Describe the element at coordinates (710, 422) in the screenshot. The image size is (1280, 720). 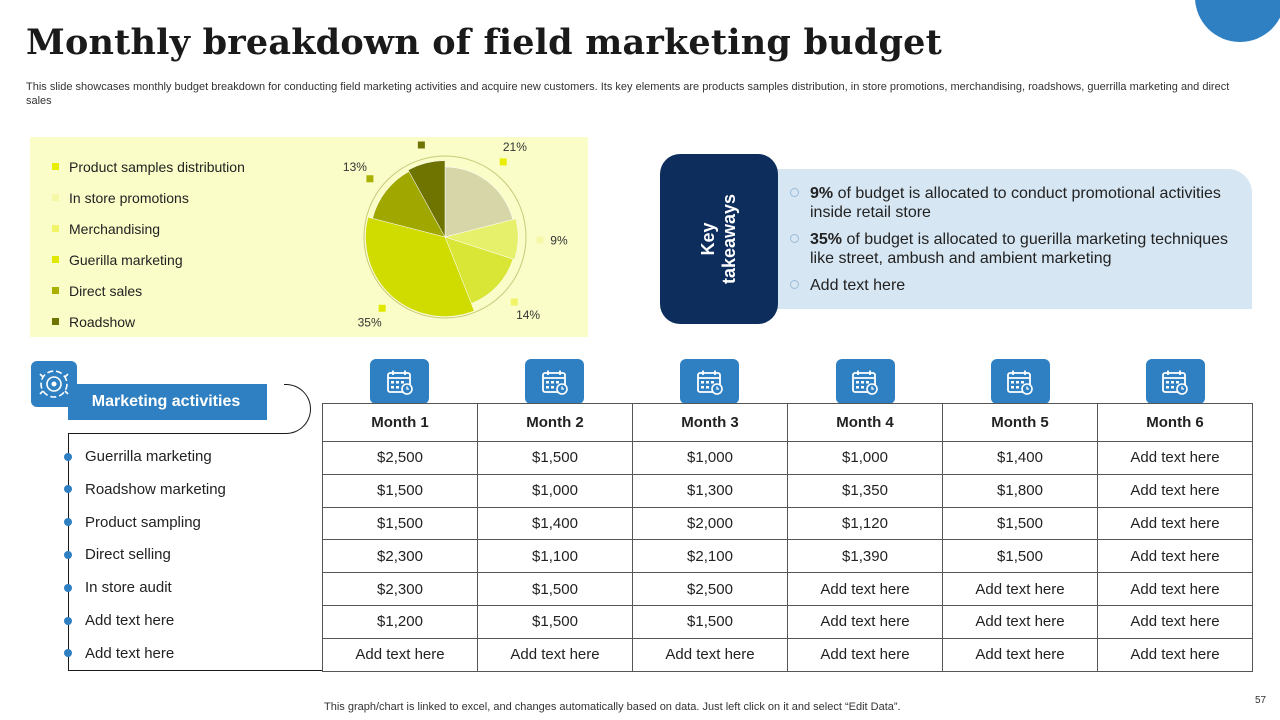
I see `month-header: Month 3` at that location.